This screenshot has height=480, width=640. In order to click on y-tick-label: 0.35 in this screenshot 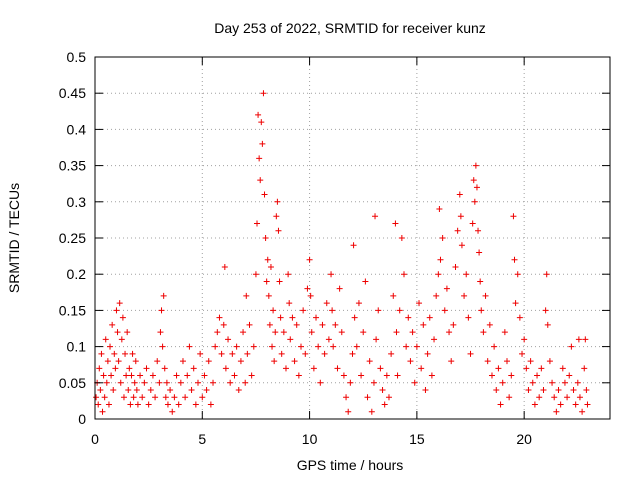, I will do `click(72, 166)`.